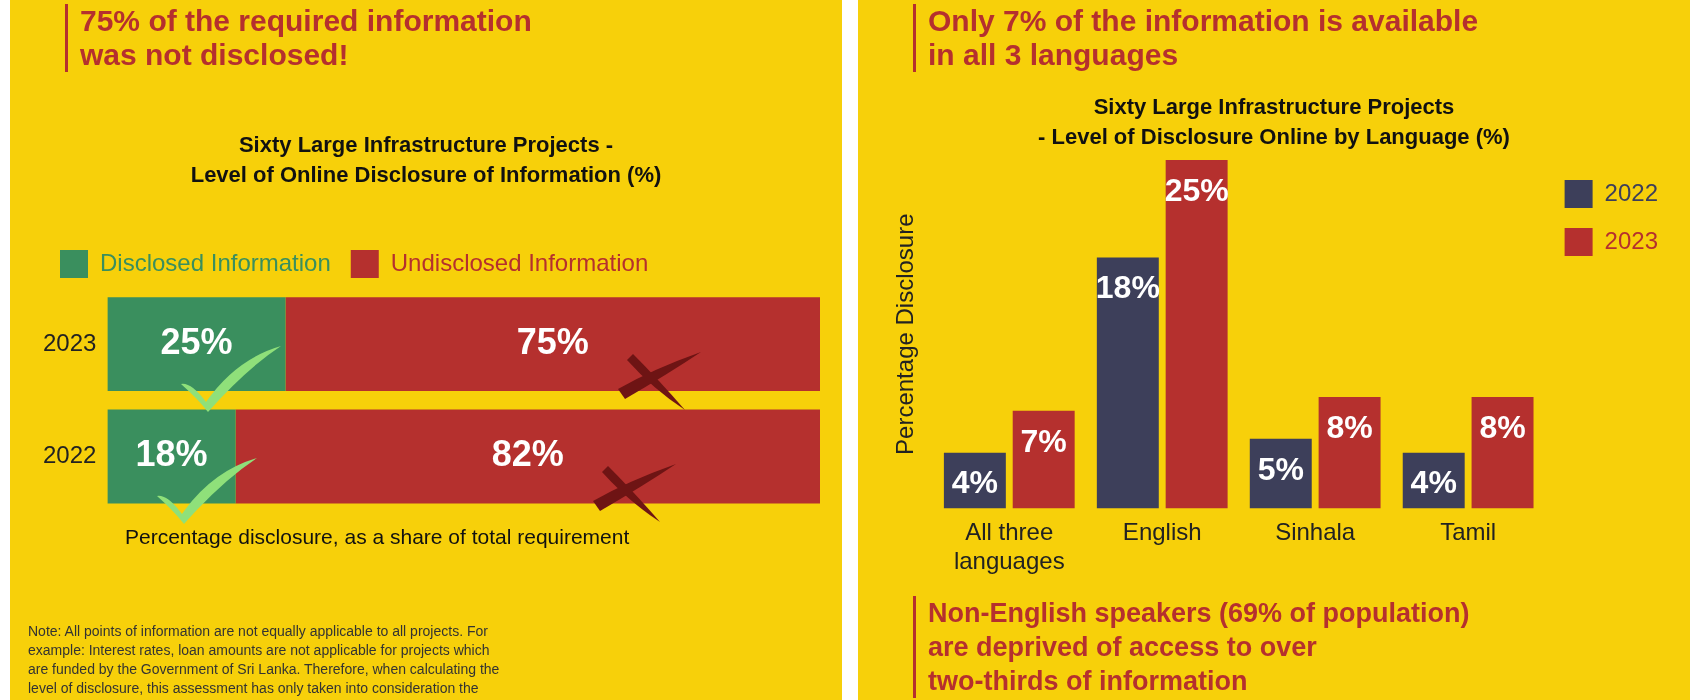 The height and width of the screenshot is (700, 1700). Describe the element at coordinates (1043, 440) in the screenshot. I see `data-label: 7%` at that location.